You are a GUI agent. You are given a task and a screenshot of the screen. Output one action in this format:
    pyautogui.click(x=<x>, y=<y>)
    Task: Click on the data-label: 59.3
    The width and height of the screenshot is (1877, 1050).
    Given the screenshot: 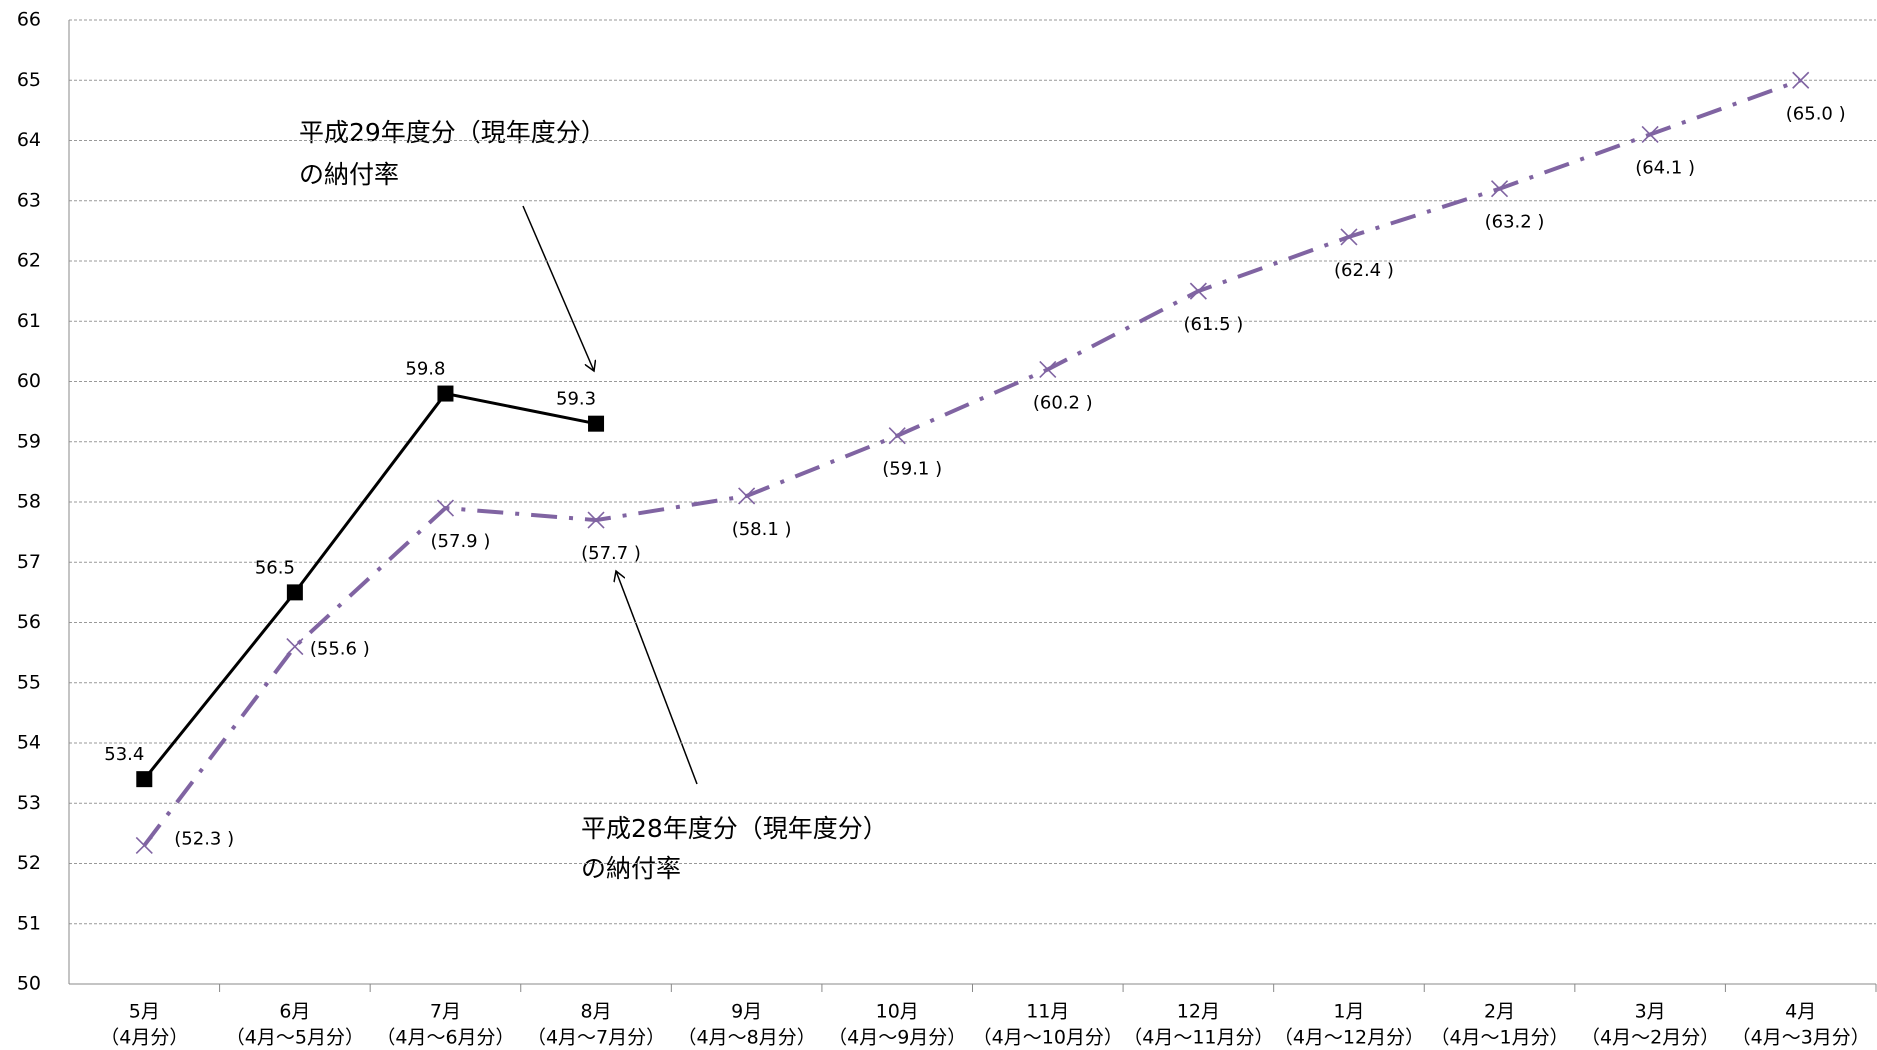 What is the action you would take?
    pyautogui.click(x=576, y=399)
    